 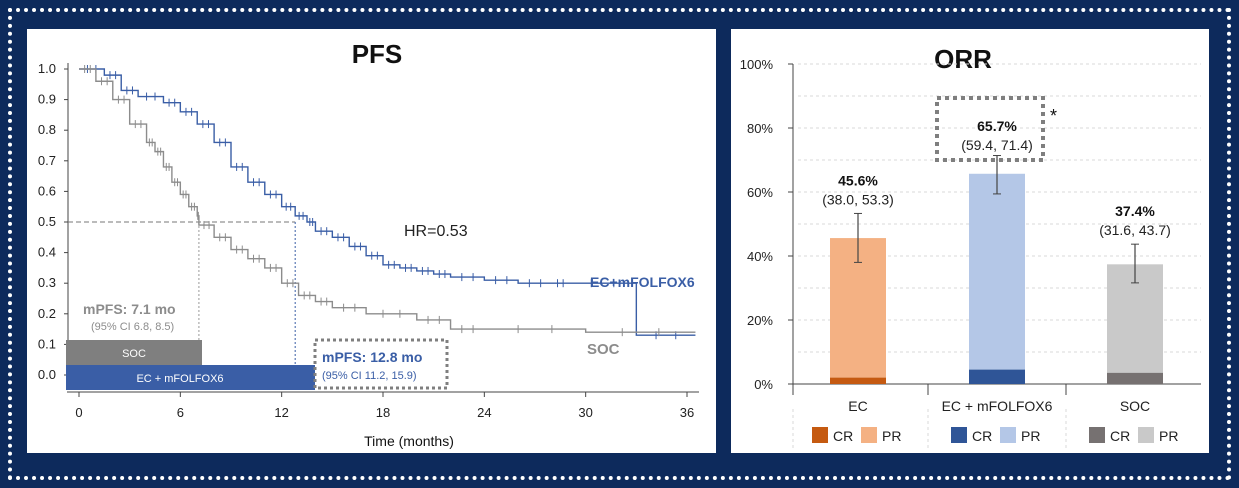 I want to click on soc-median-bar, so click(x=134, y=352).